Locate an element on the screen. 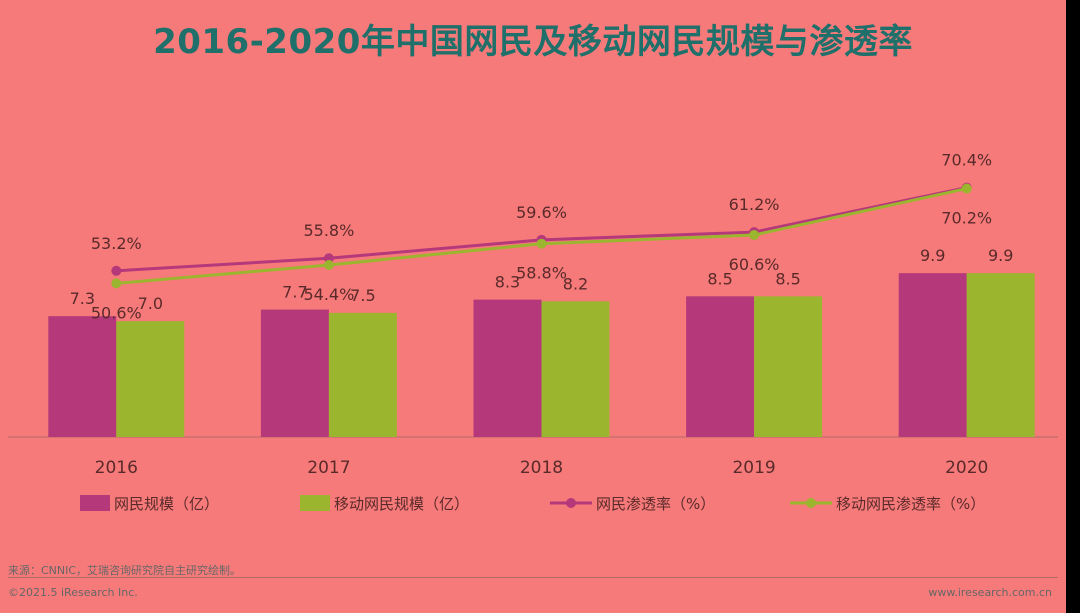 Image resolution: width=1080 pixels, height=613 pixels. x-tick-label: 2016 is located at coordinates (116, 468).